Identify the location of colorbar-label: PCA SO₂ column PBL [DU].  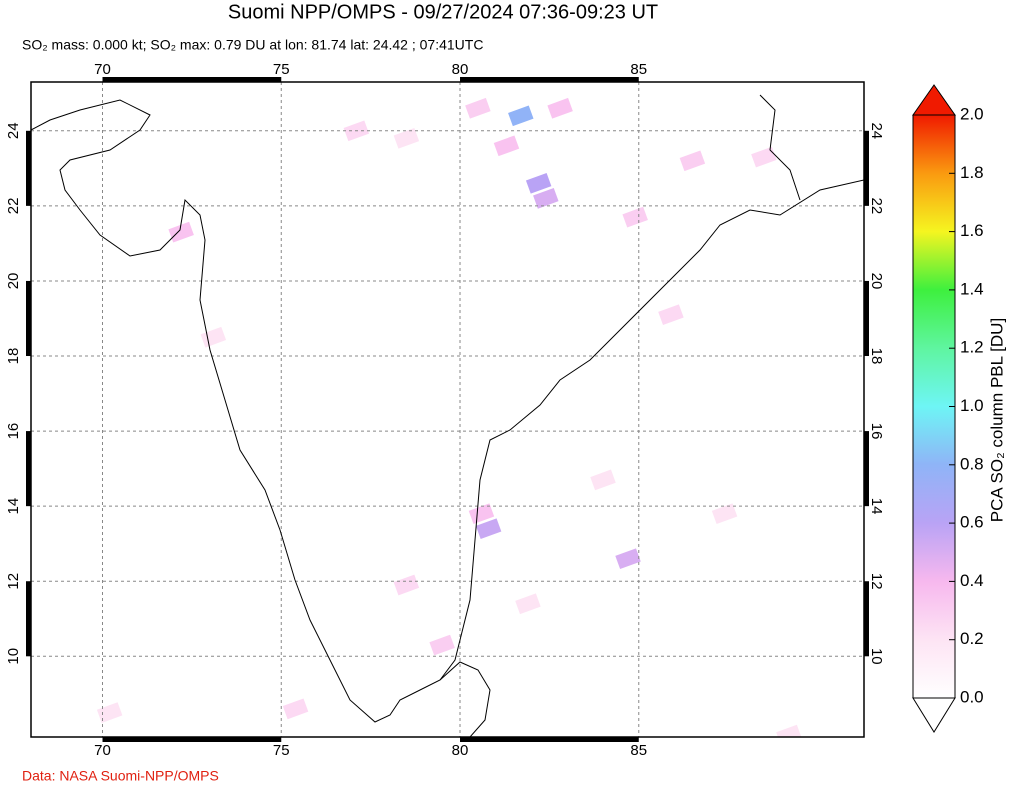
(996, 420).